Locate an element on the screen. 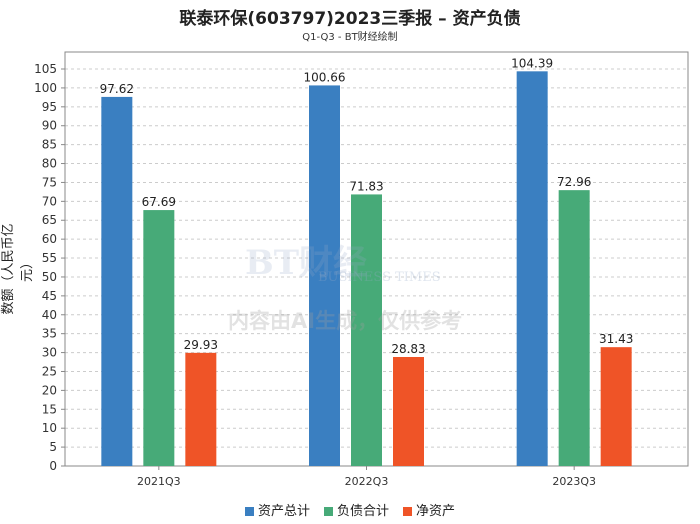 This screenshot has width=700, height=524. y-tick-label: 70 is located at coordinates (49, 201).